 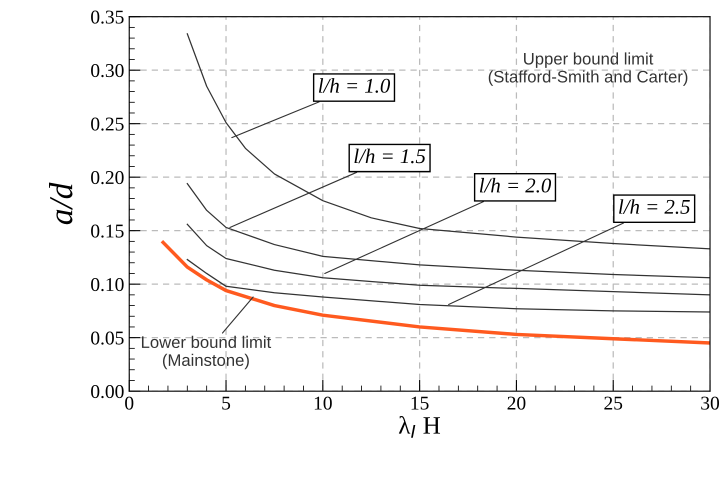 What do you see at coordinates (323, 403) in the screenshot?
I see `x-tick-label: 10` at bounding box center [323, 403].